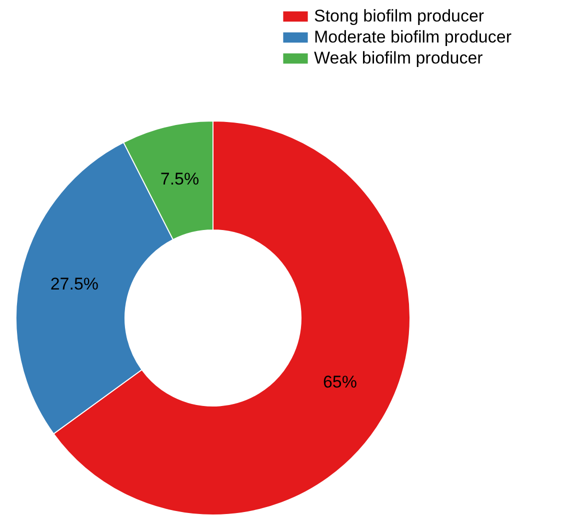 The image size is (587, 518). Describe the element at coordinates (74, 284) in the screenshot. I see `data-label: 27.5%` at that location.